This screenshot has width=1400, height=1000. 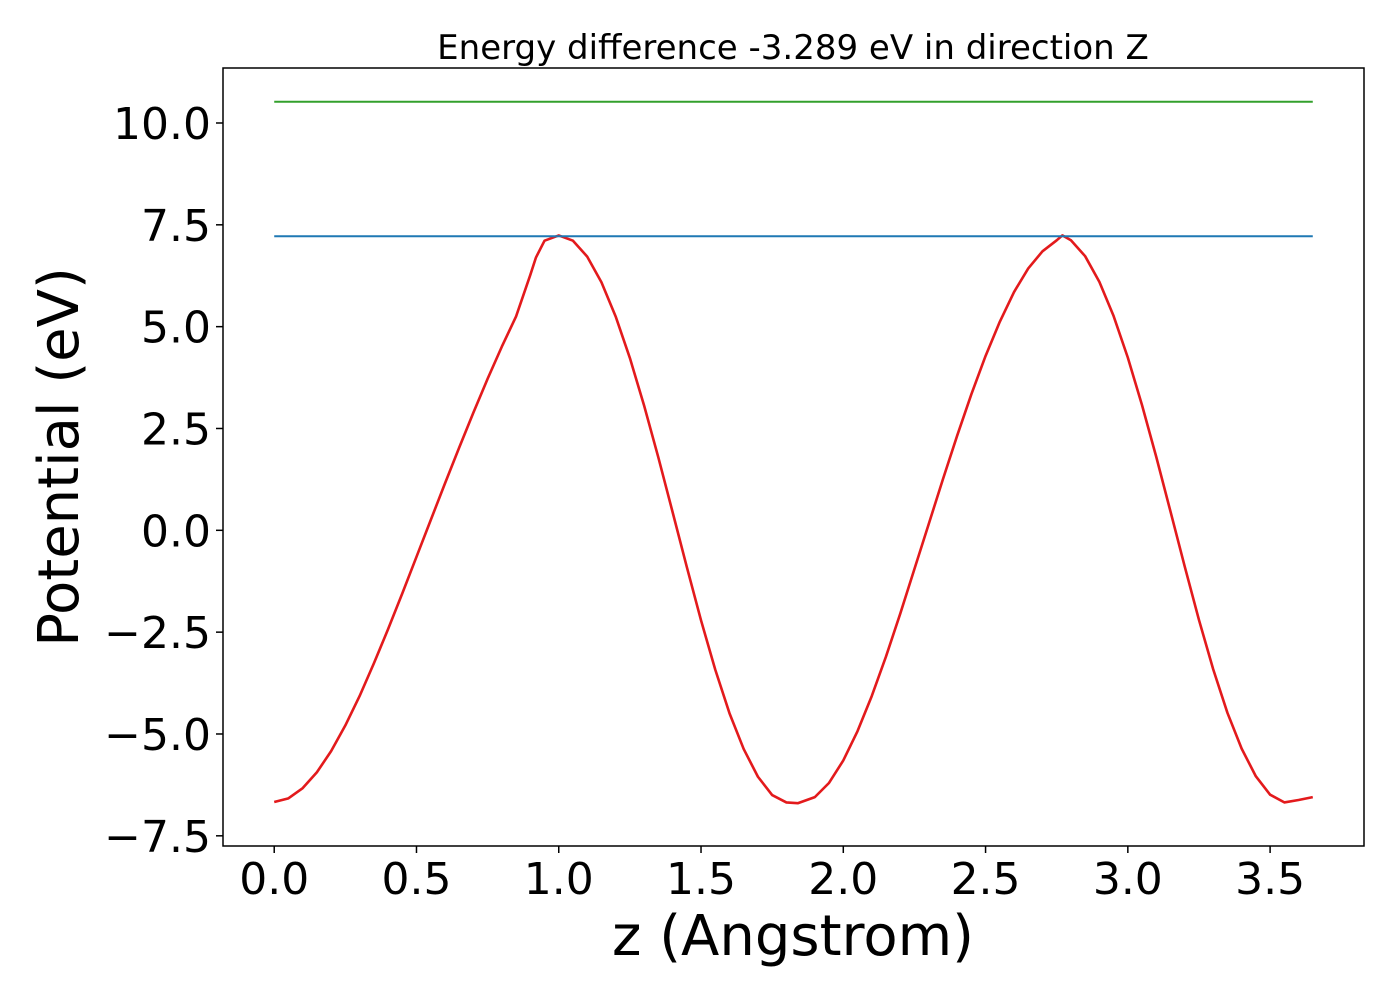 I want to click on y-tick-label: −7.5, so click(x=157, y=837).